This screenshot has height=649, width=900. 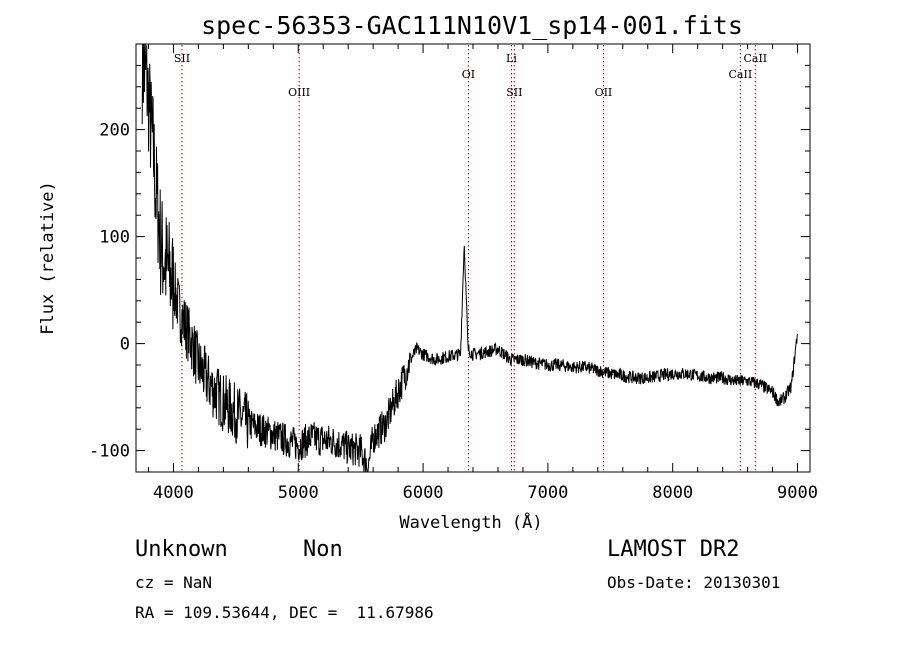 I want to click on spectral-line-label: Li, so click(x=511, y=58).